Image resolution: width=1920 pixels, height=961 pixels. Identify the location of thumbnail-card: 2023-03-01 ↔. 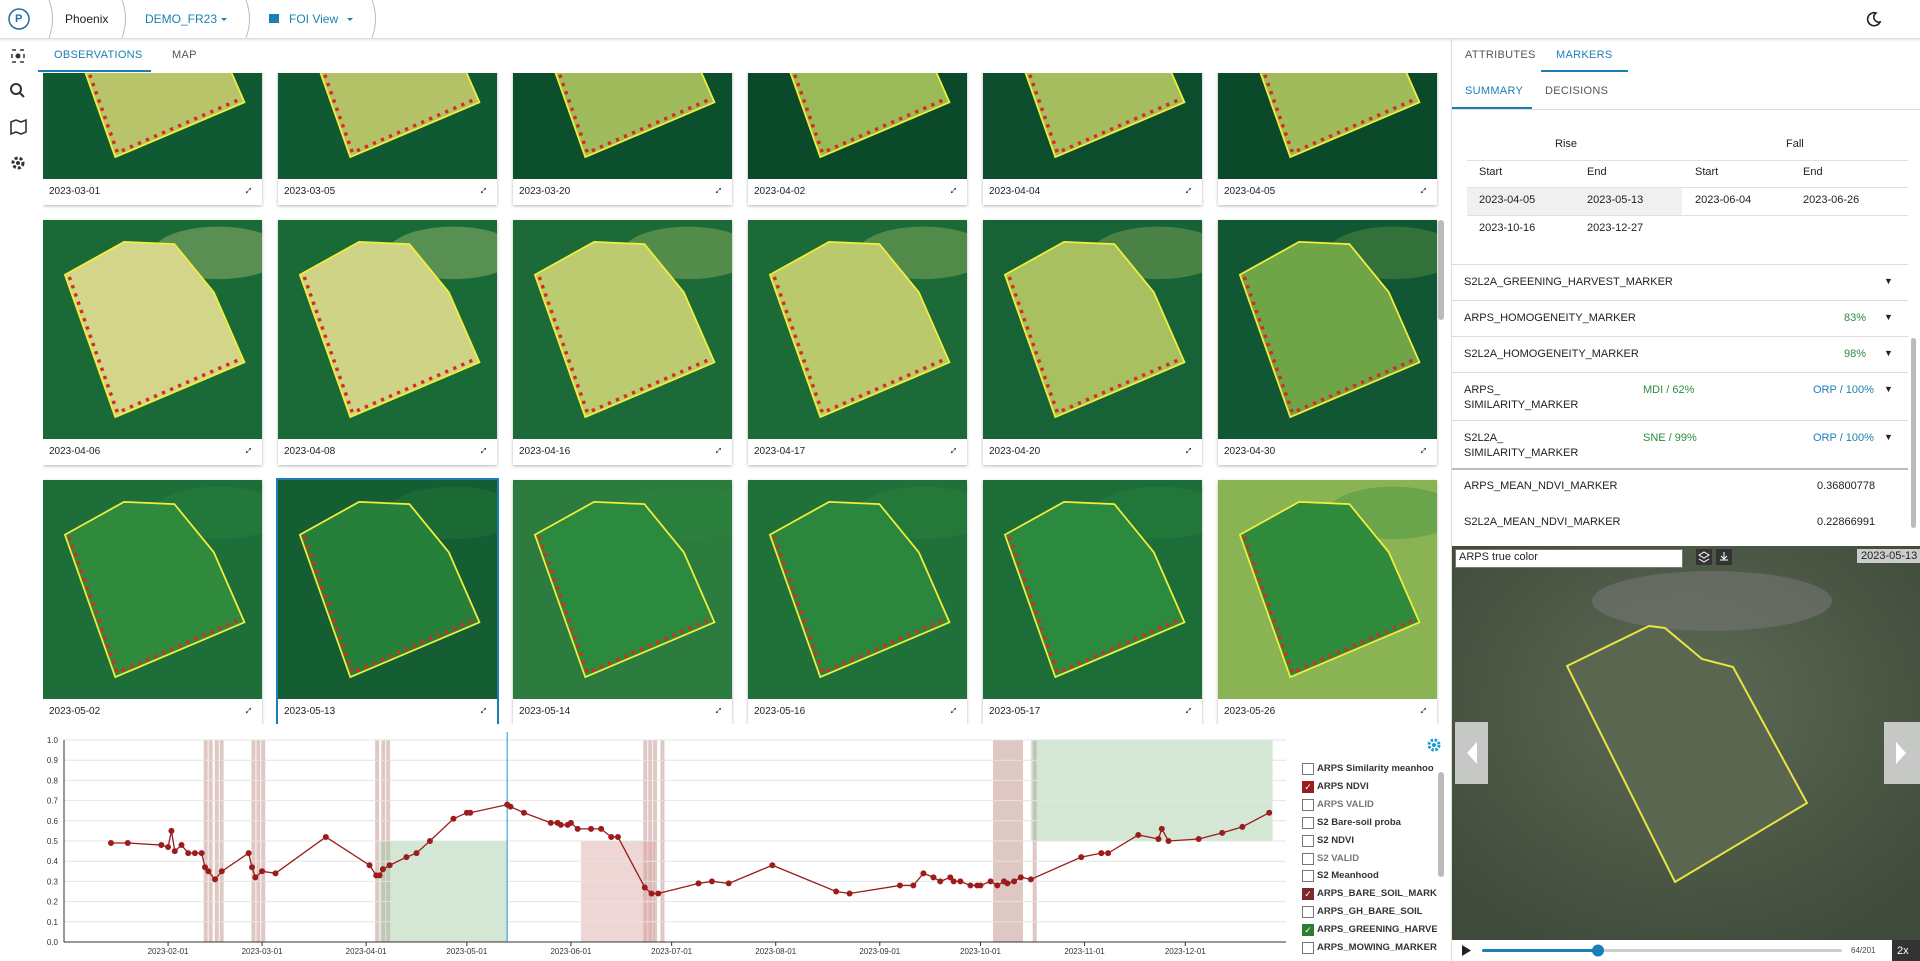
(152, 139).